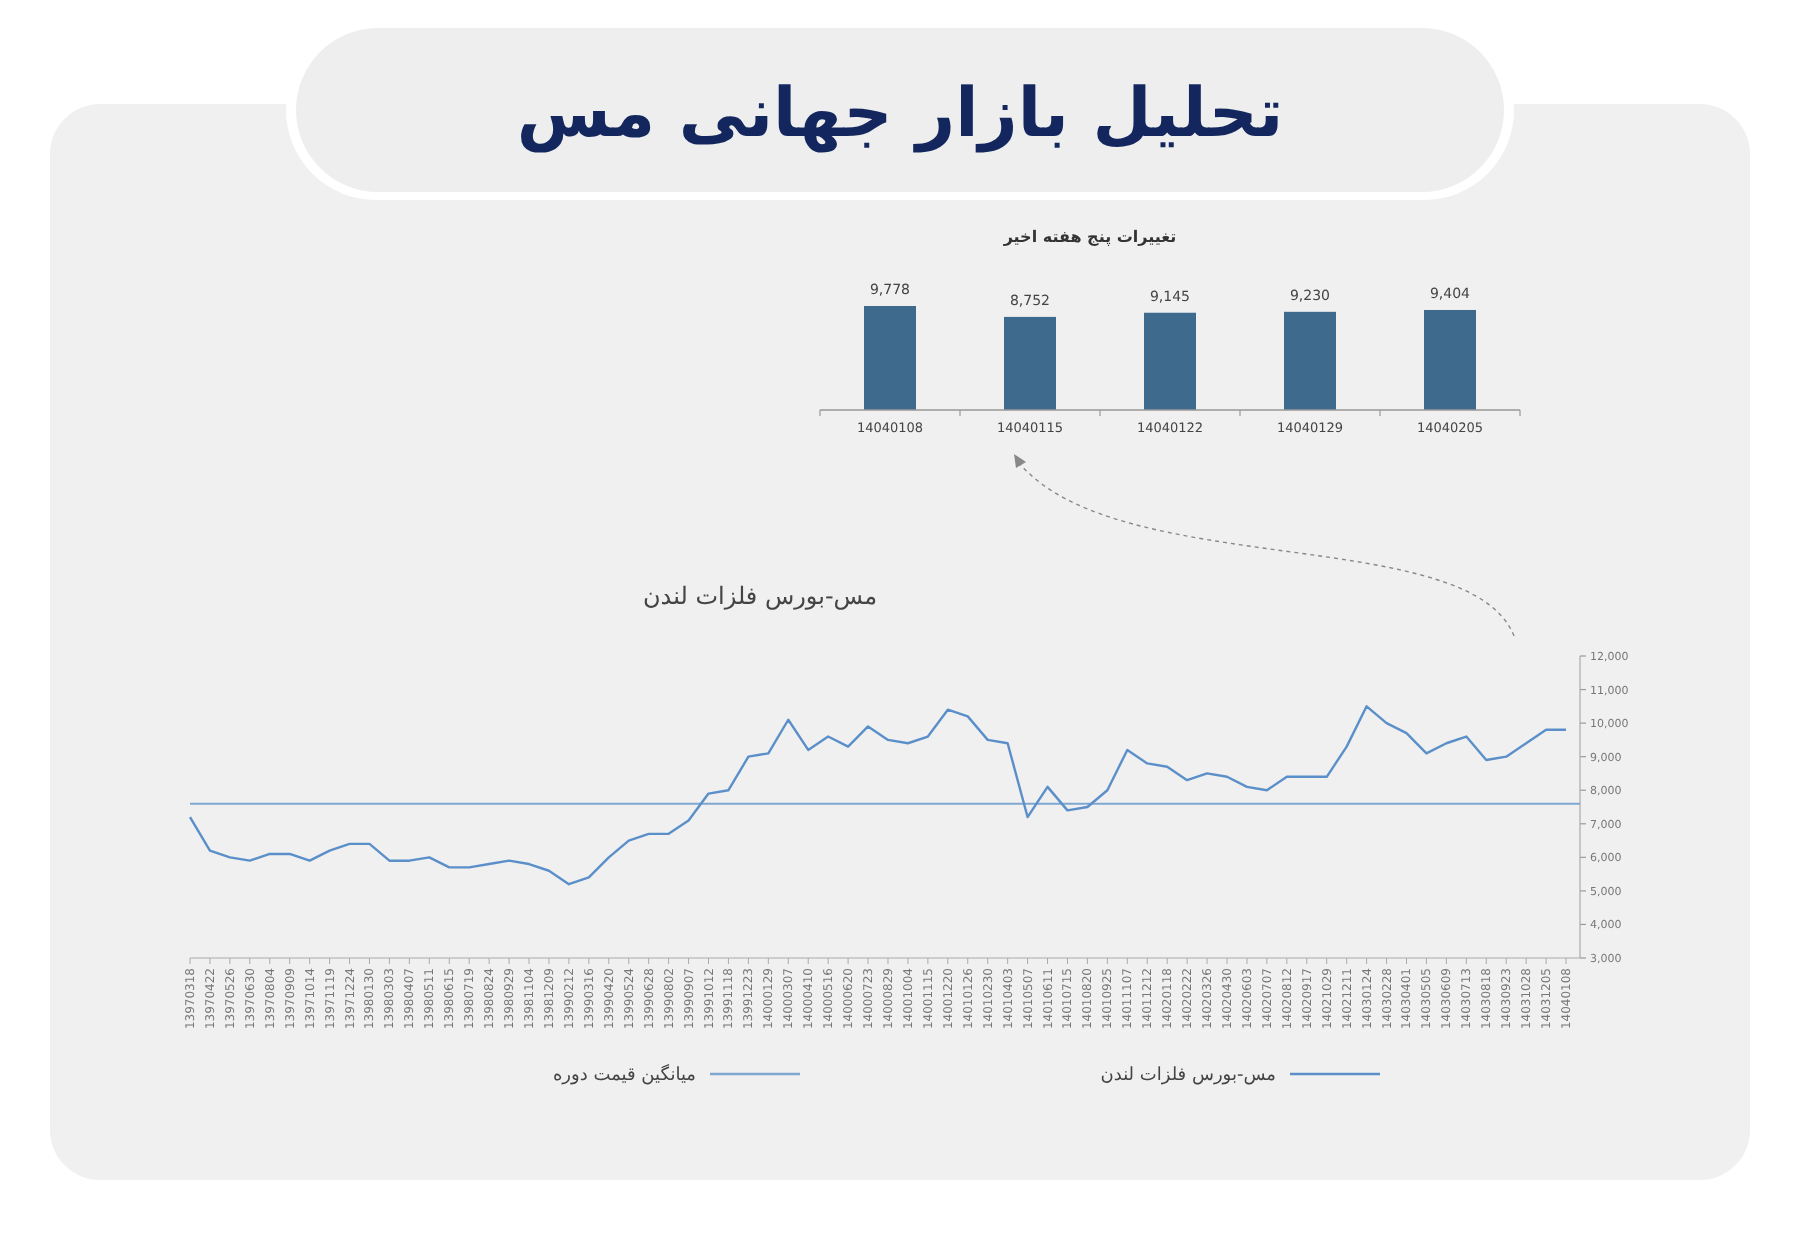  I want to click on chart-title: مس-بورس فلزات لندن, so click(760, 596).